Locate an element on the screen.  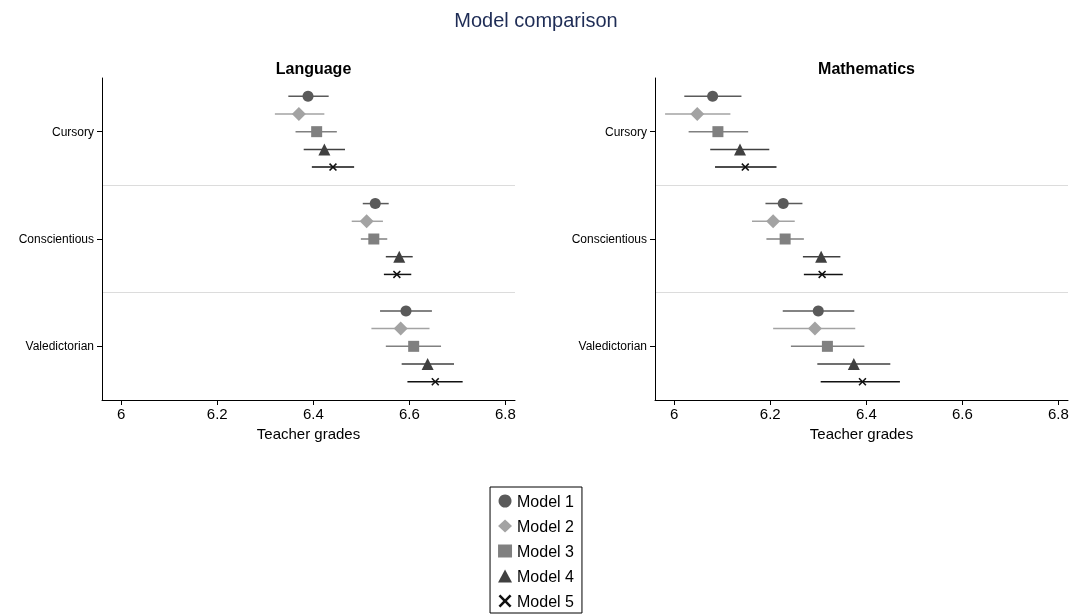
legend-label: Model 2 is located at coordinates (546, 526).